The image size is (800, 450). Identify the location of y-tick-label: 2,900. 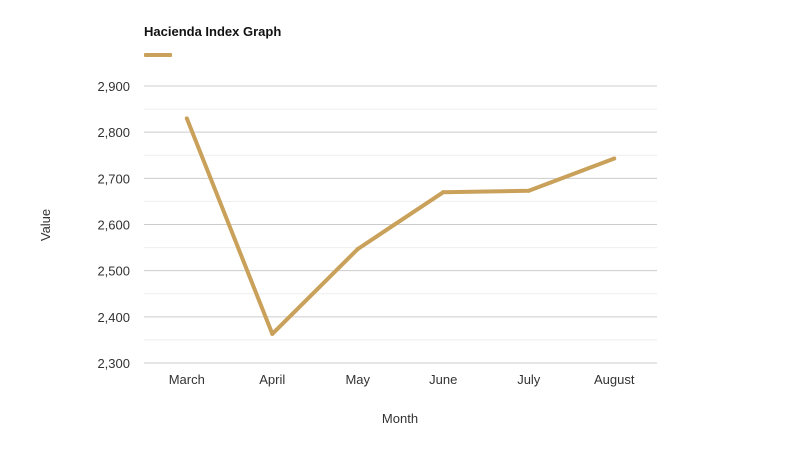
(113, 86).